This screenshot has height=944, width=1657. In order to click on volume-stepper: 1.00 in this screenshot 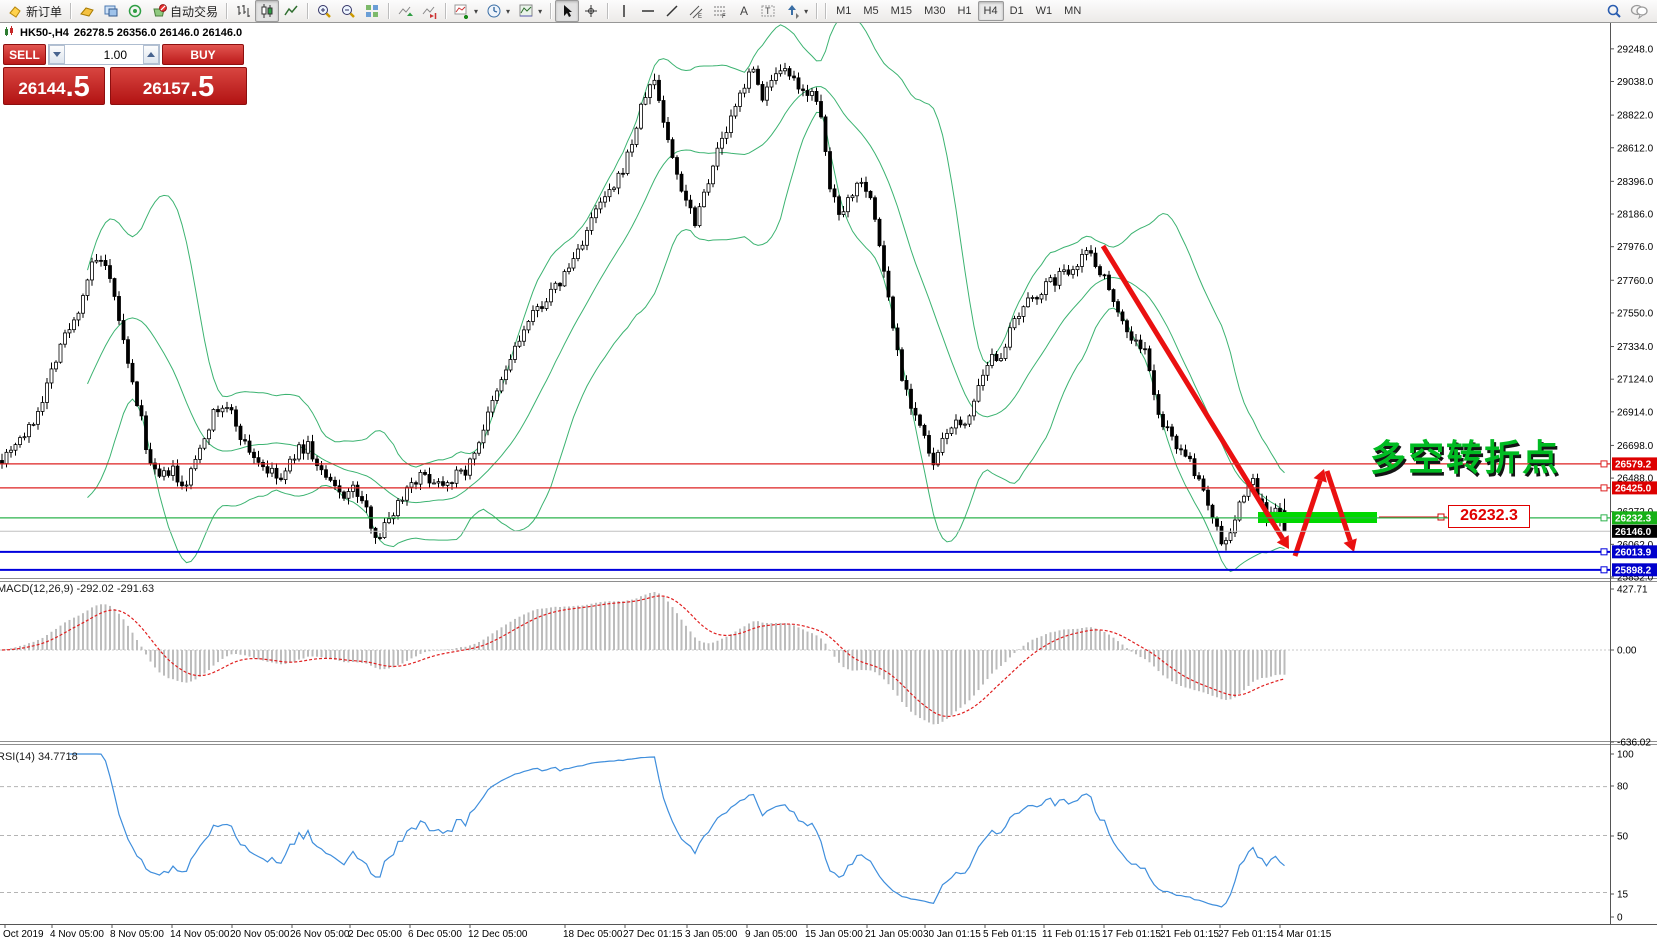, I will do `click(104, 54)`.